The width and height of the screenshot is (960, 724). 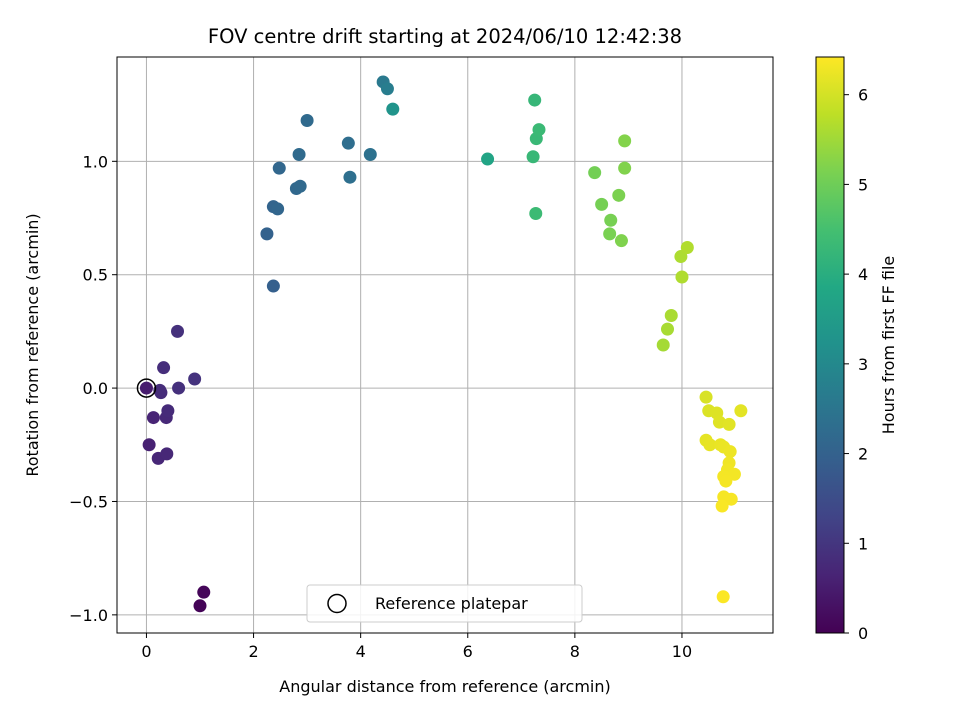 What do you see at coordinates (863, 274) in the screenshot?
I see `colorbar-tick-label: 4` at bounding box center [863, 274].